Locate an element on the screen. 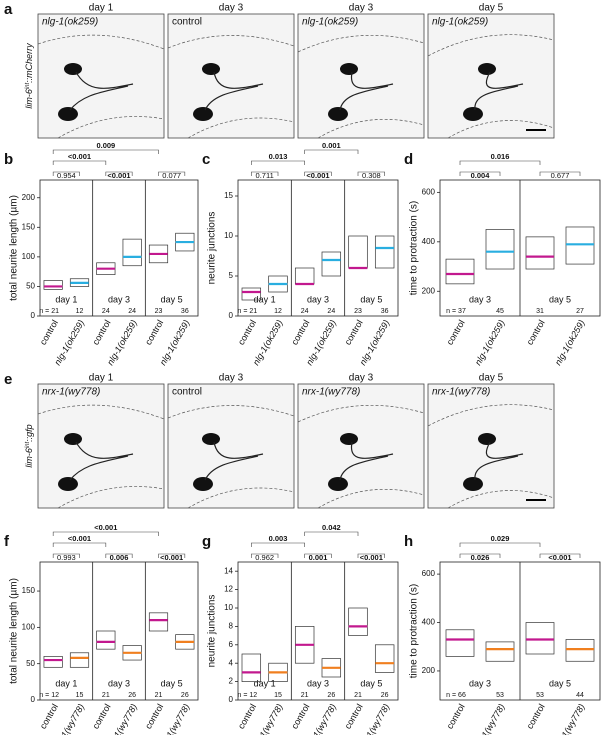 This screenshot has width=606, height=740. p-value: 0.042 is located at coordinates (331, 527).